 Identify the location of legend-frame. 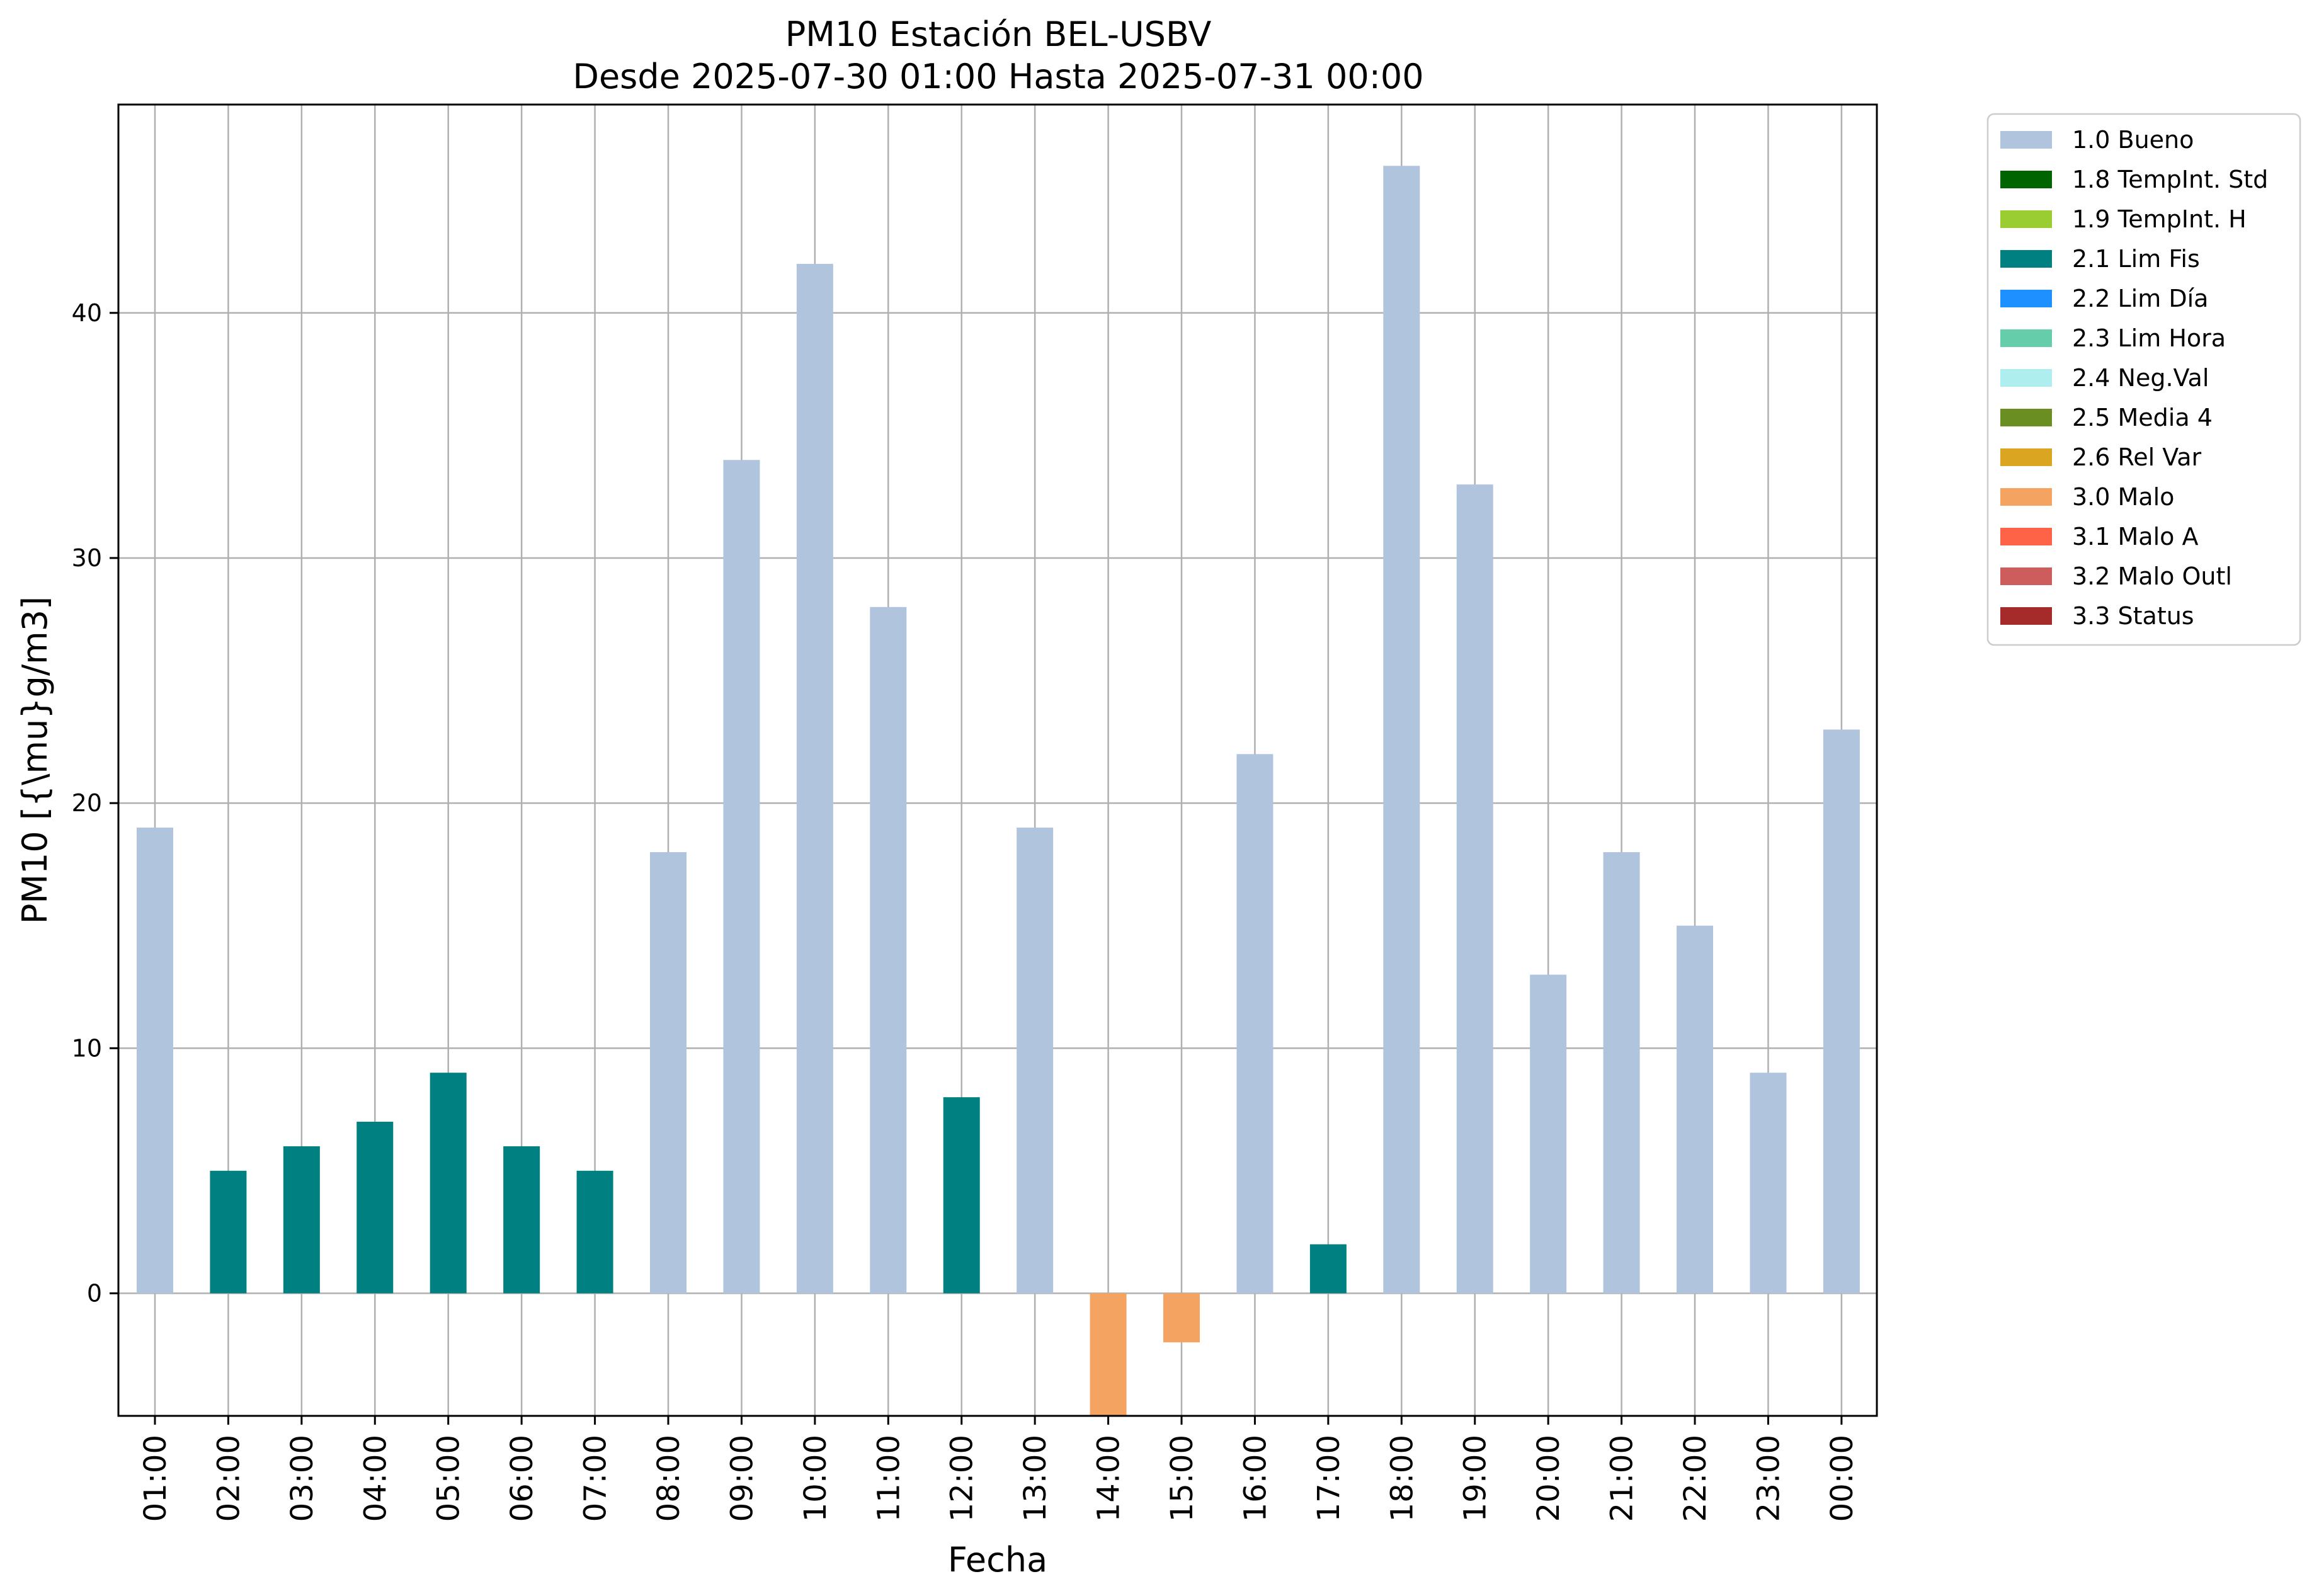
(2143, 379).